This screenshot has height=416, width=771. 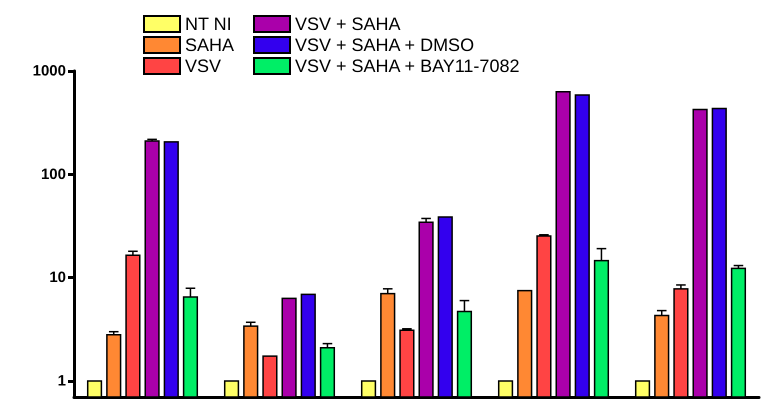 I want to click on legend-label: VSV, so click(x=203, y=66).